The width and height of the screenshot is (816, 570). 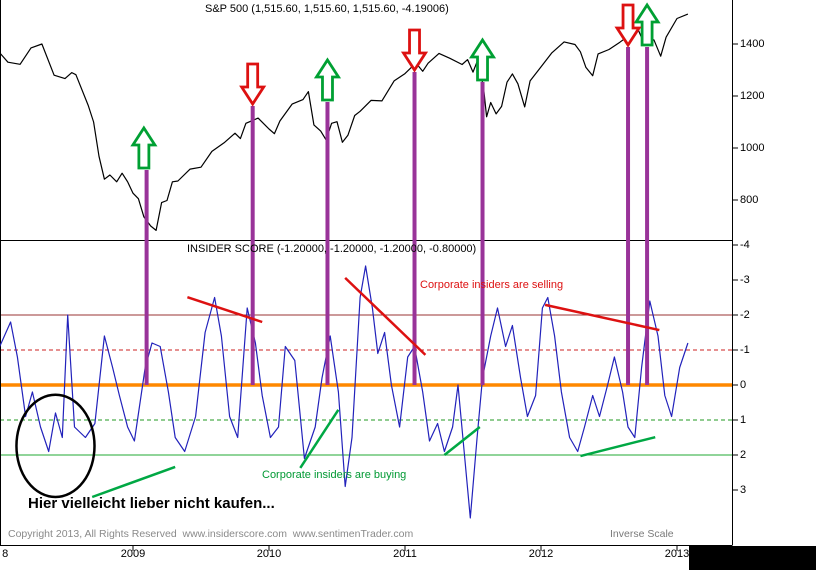 I want to click on price-axis-label: 1400, so click(x=752, y=44).